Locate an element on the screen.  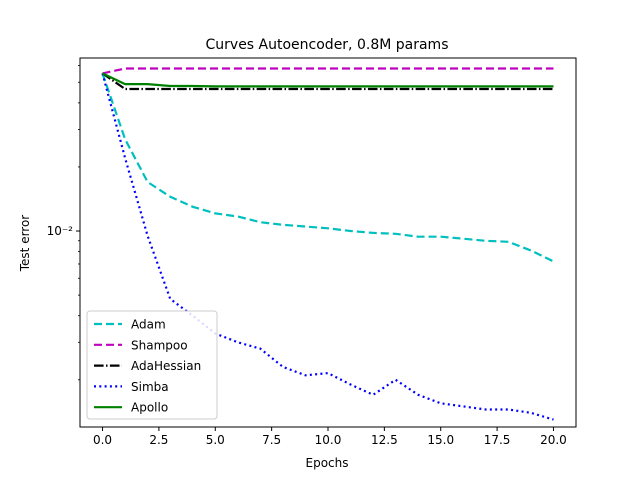
legend-box is located at coordinates (152, 365).